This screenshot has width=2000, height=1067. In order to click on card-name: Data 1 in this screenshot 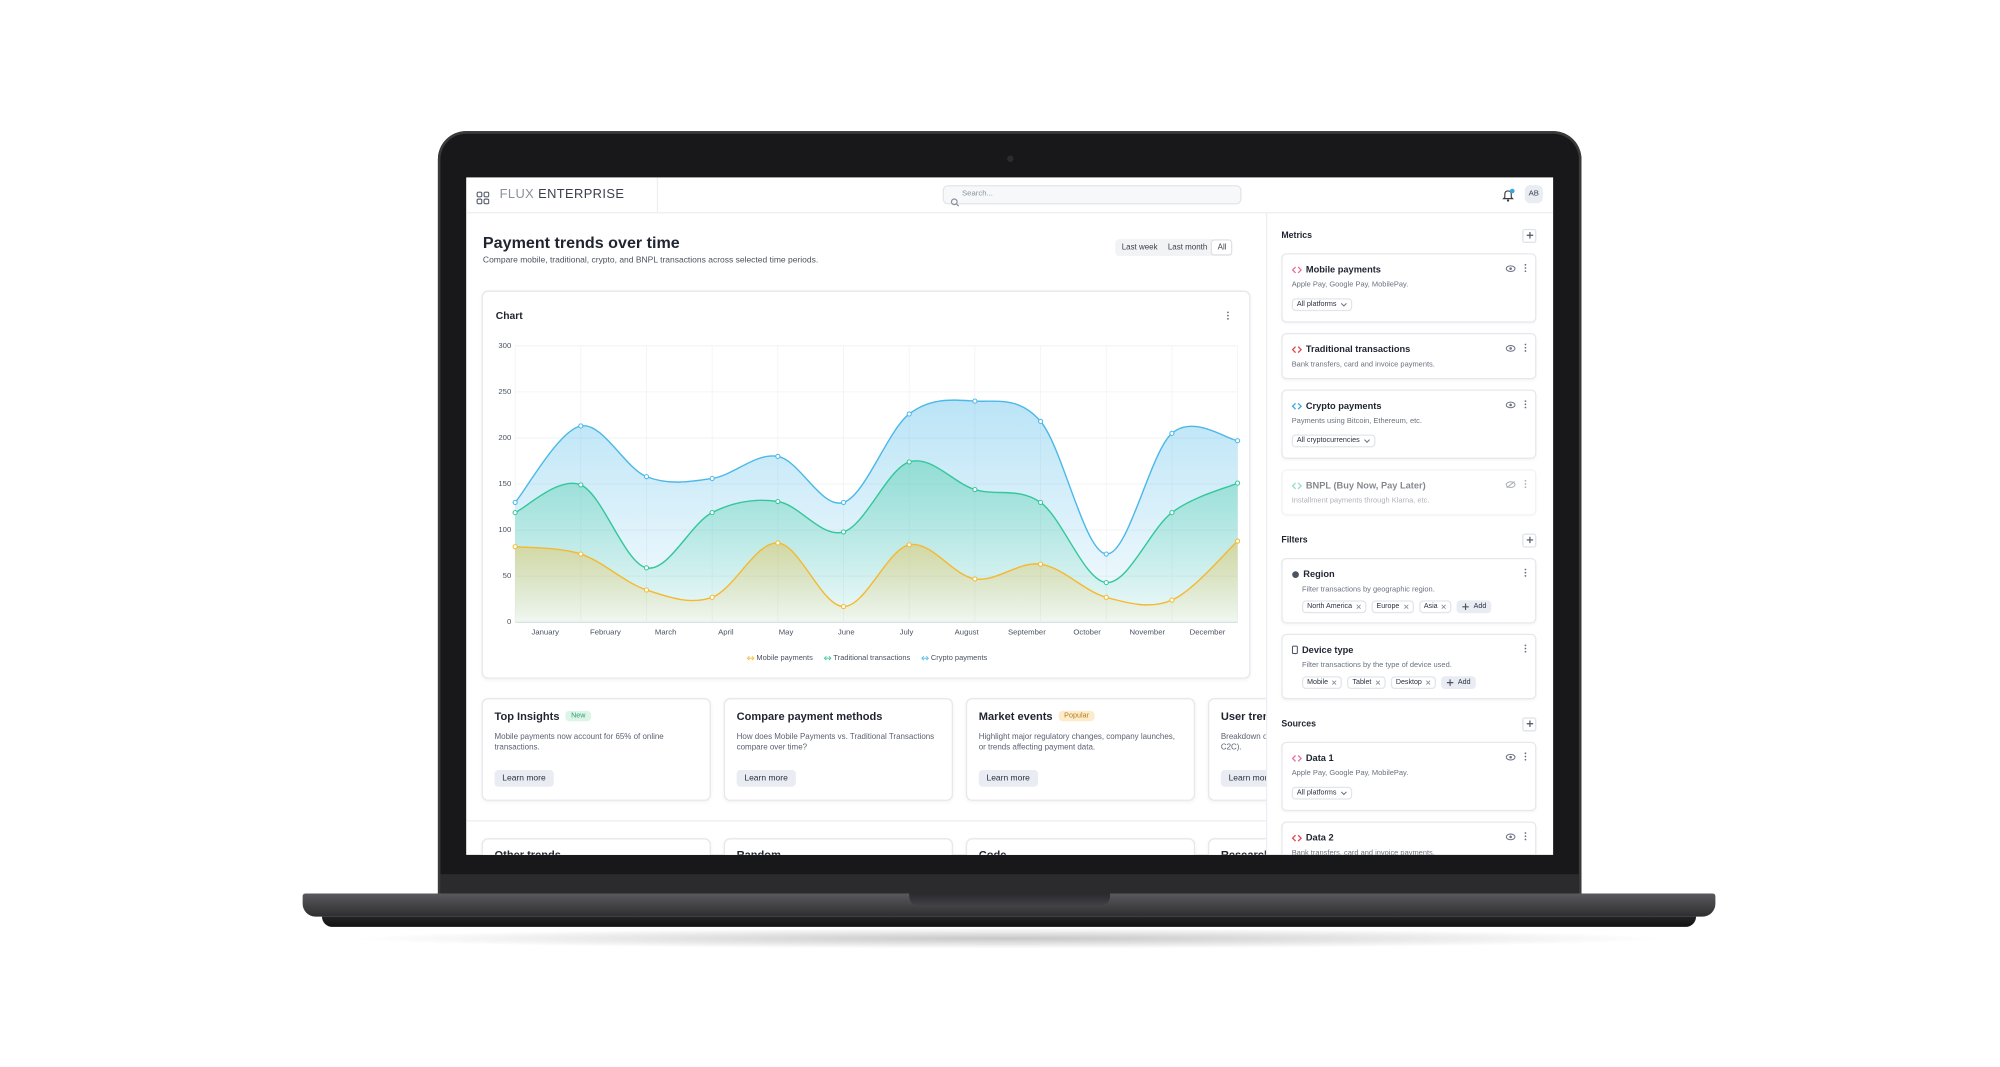, I will do `click(1319, 758)`.